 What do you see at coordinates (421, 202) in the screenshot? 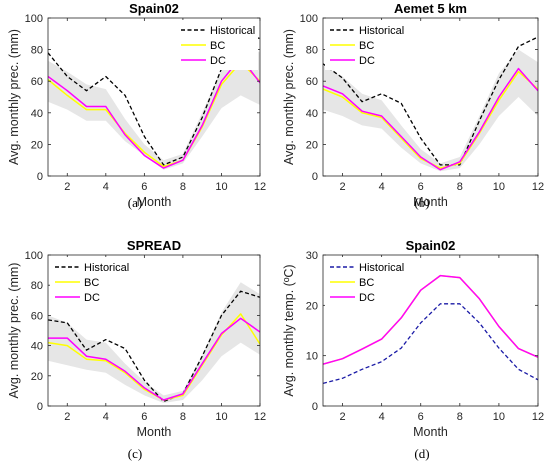
I see `panel-caption: (b)` at bounding box center [421, 202].